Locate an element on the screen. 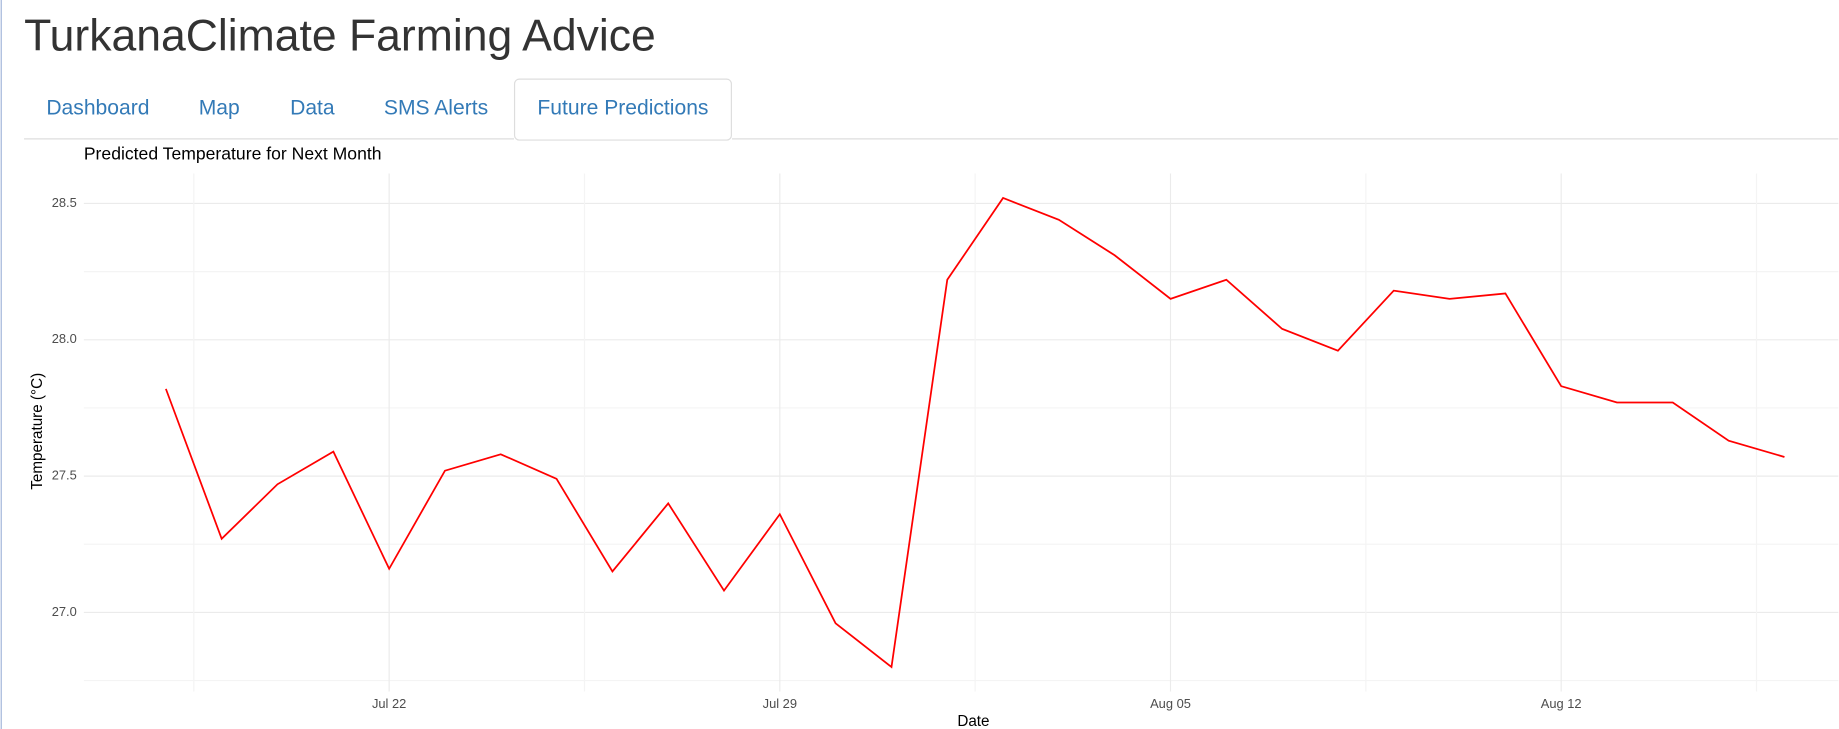 This screenshot has height=729, width=1839. y-tick-label: 27.5 is located at coordinates (64, 475).